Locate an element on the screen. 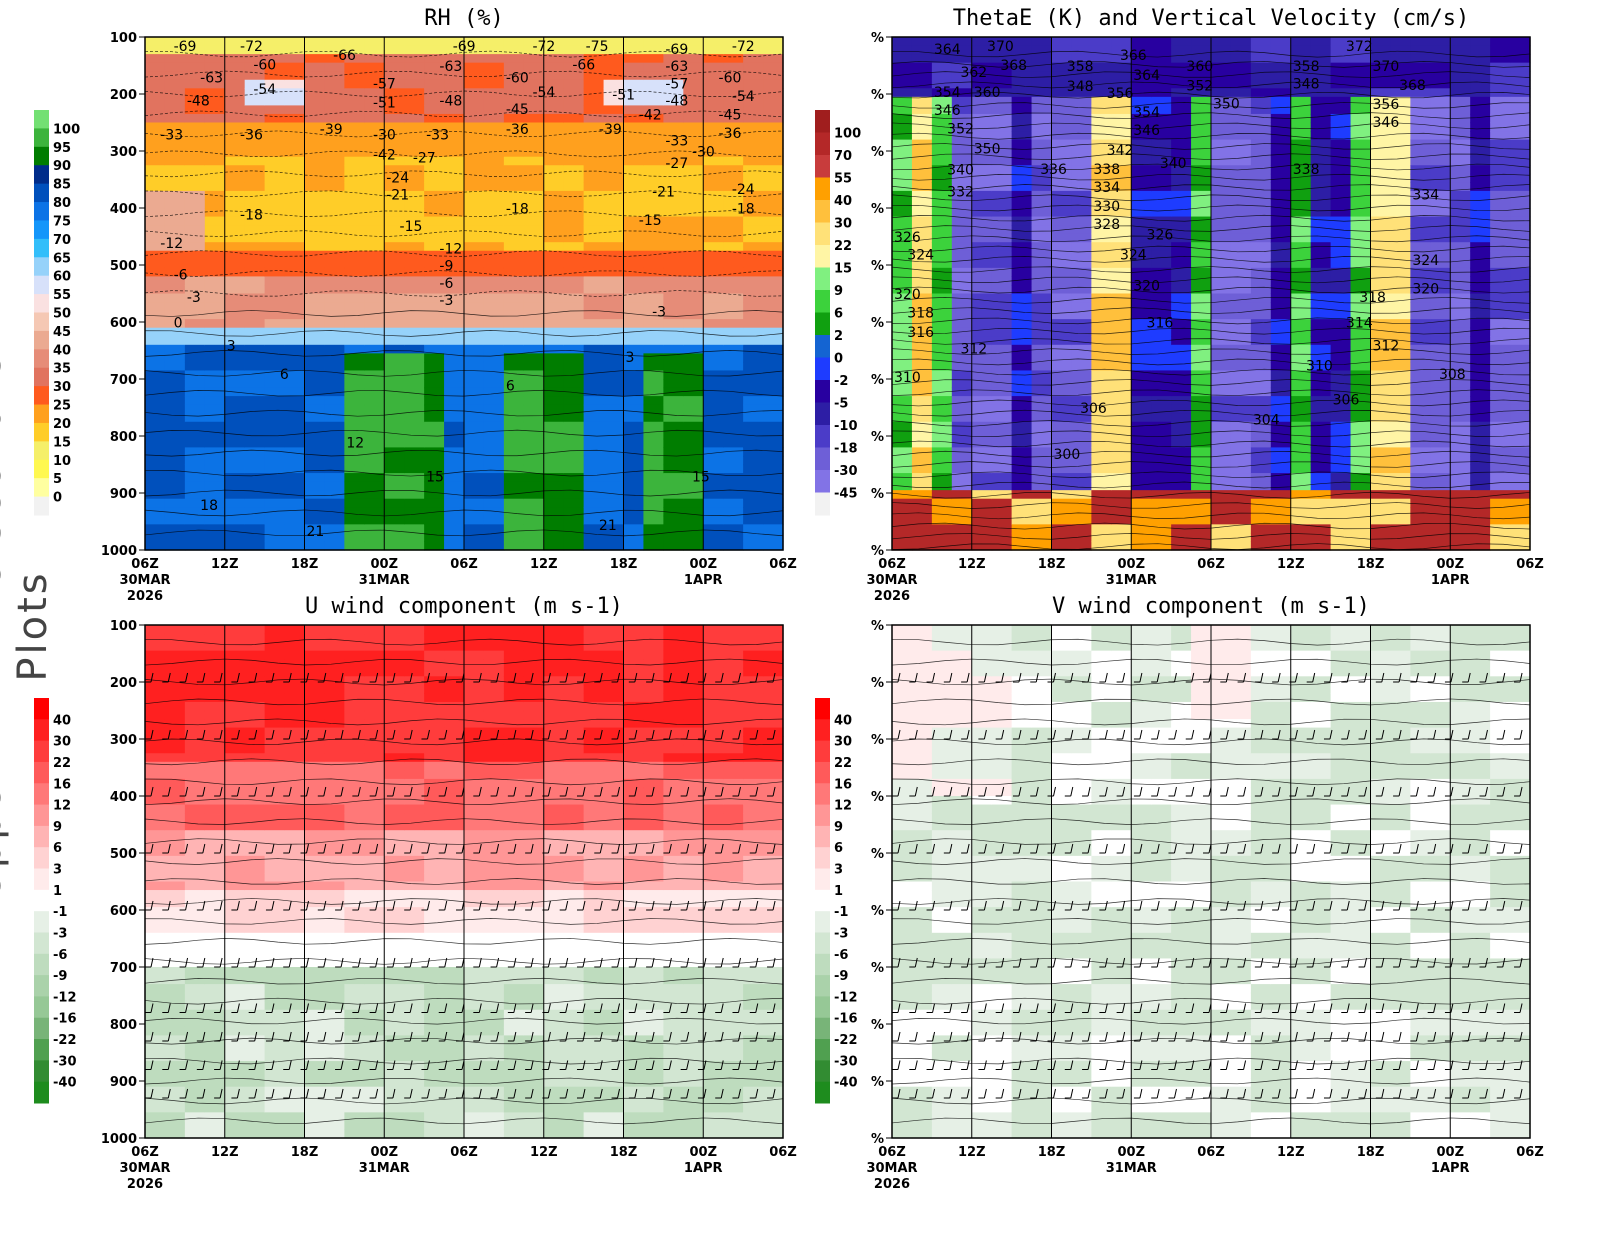 The image size is (1600, 1236). contour-label: 368 is located at coordinates (1013, 66).